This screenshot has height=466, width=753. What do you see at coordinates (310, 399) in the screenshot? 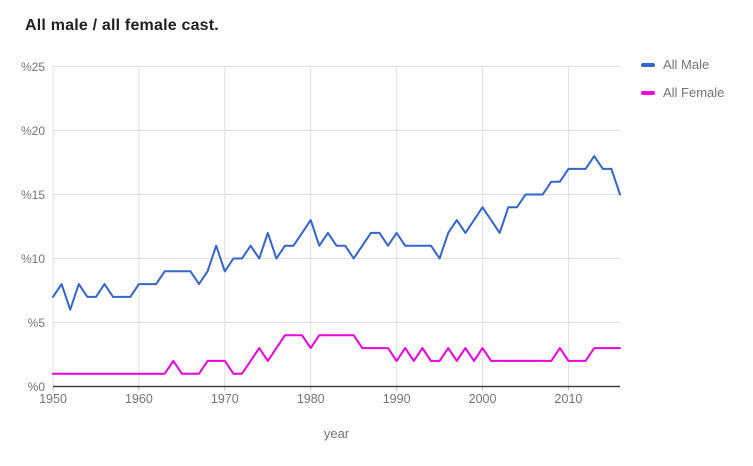
I see `x-tick-label: 1980` at bounding box center [310, 399].